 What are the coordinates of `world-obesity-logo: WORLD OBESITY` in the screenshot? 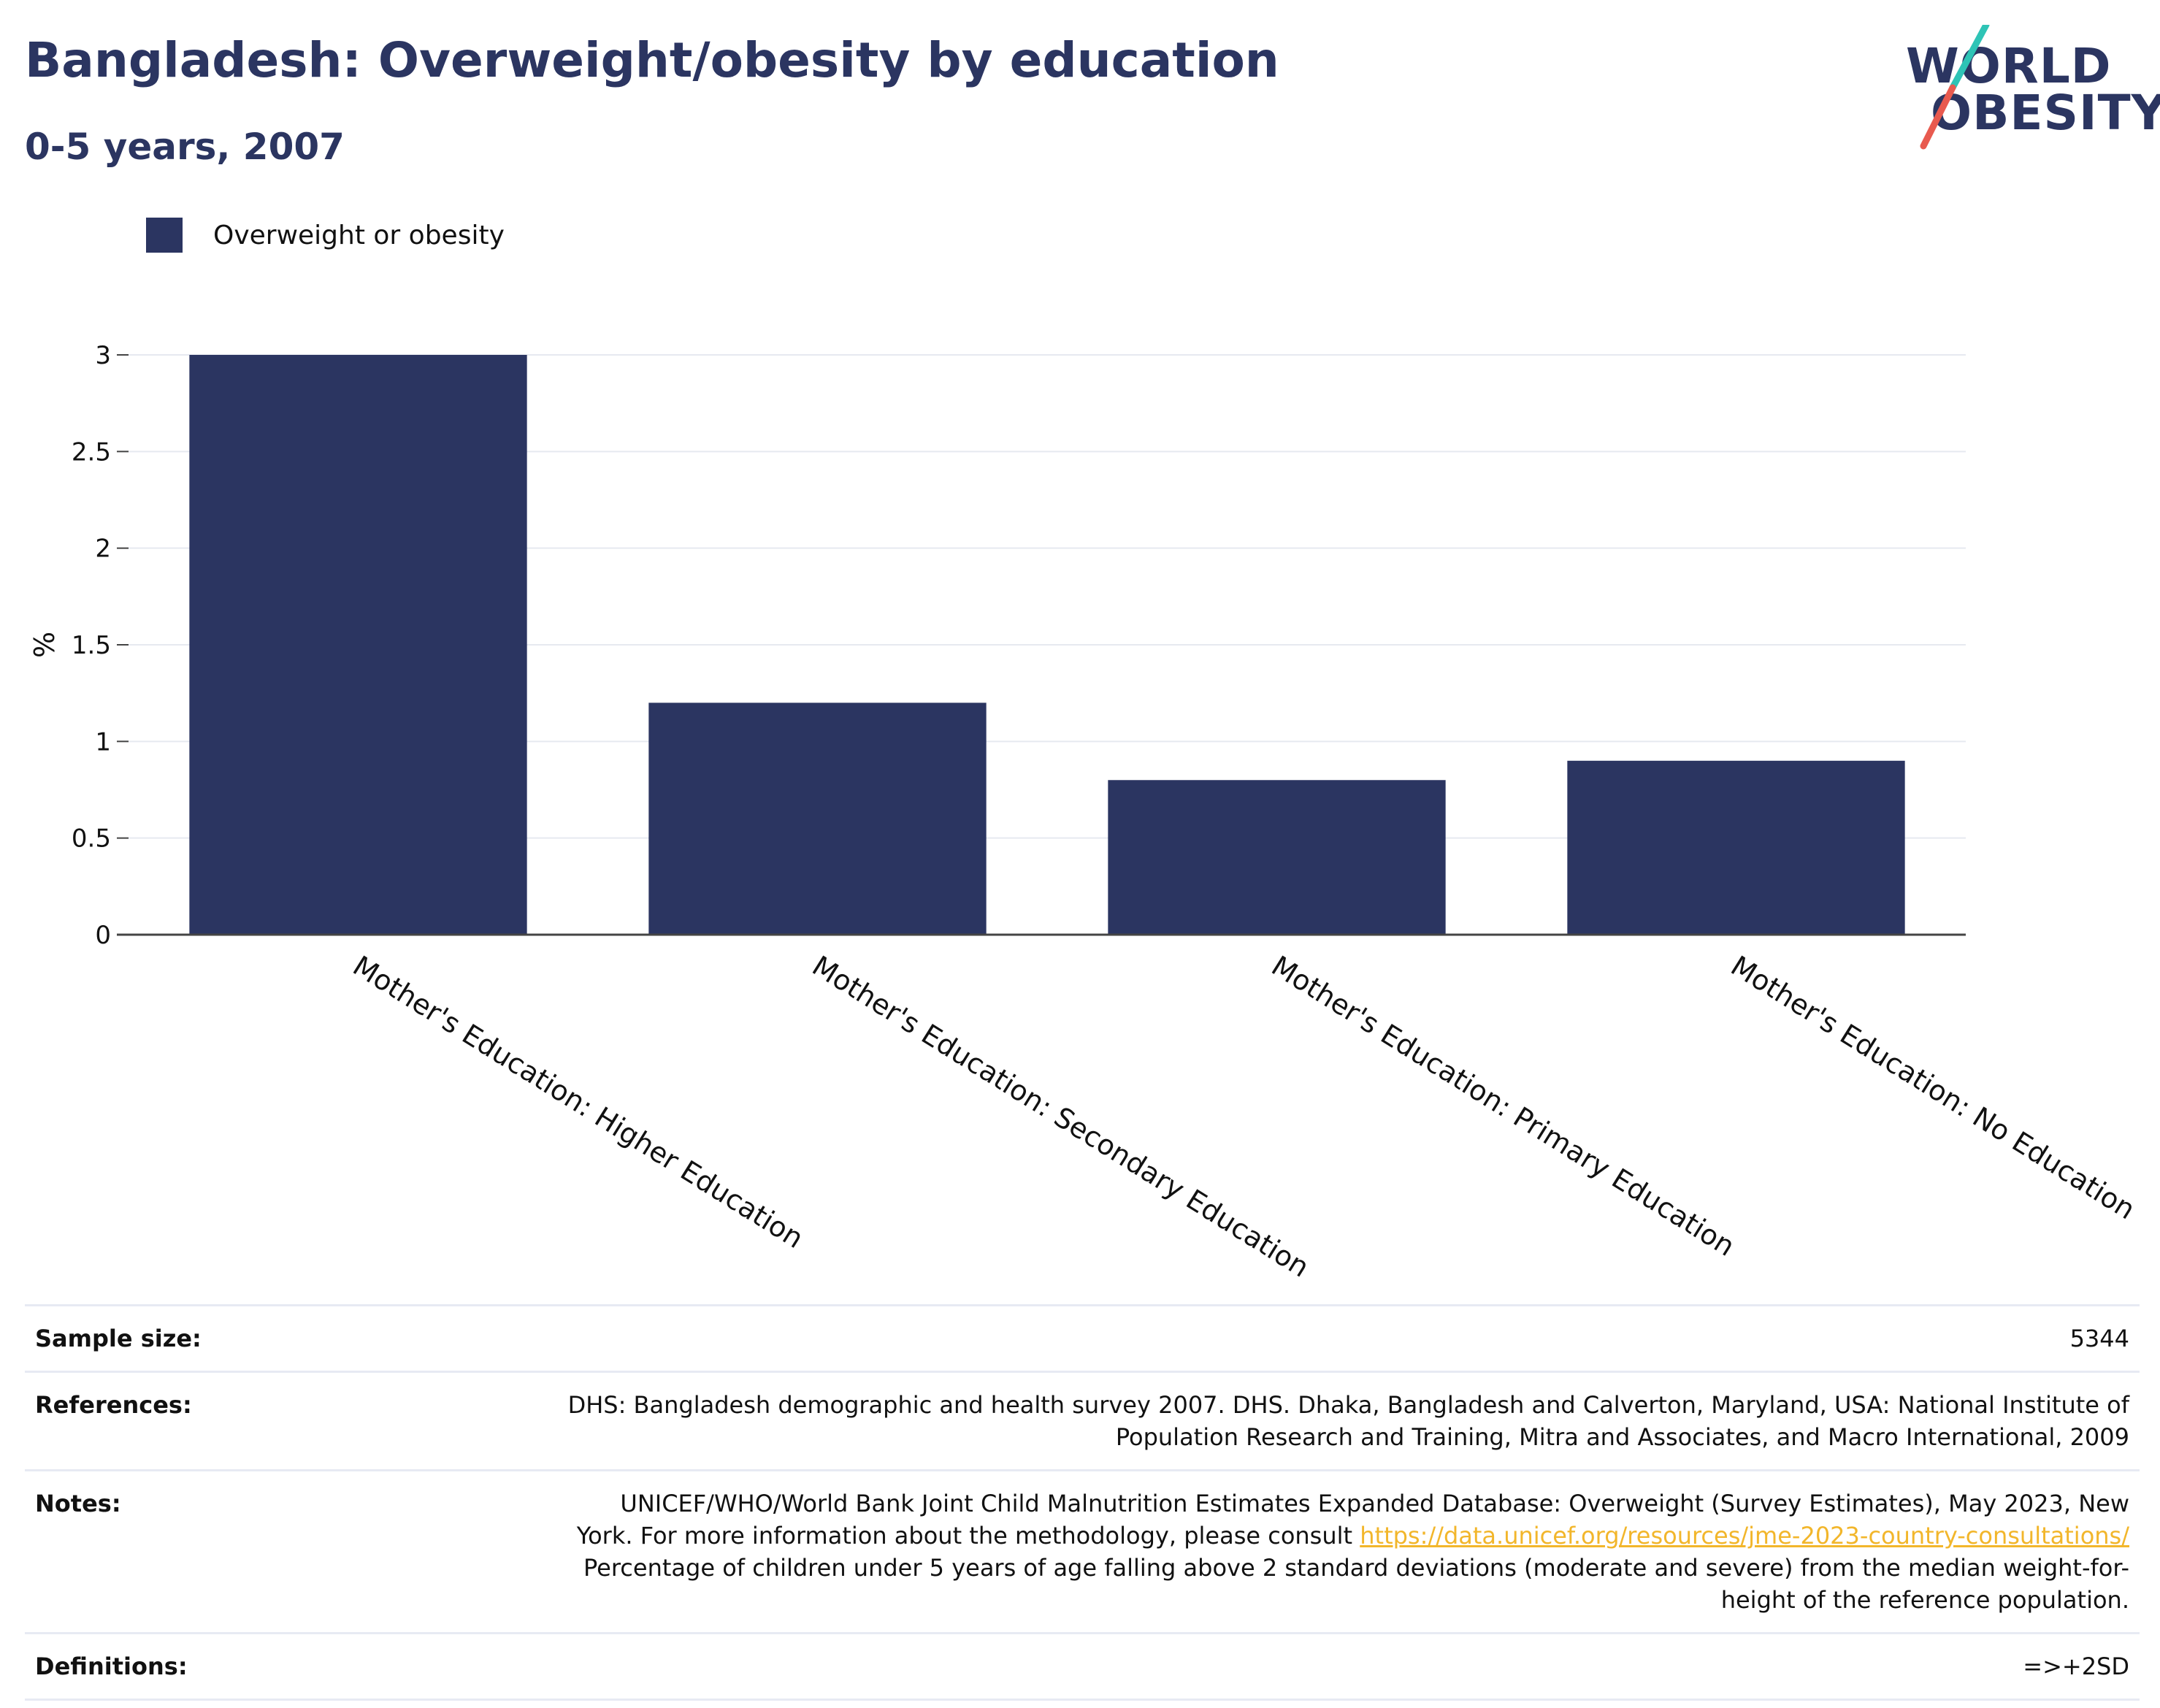 It's located at (2033, 90).